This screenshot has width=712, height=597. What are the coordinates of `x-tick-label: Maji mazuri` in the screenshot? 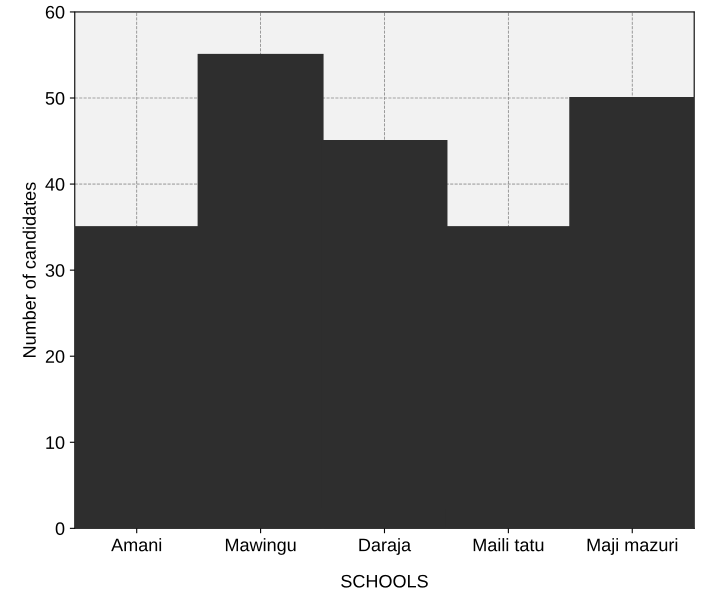 It's located at (633, 546).